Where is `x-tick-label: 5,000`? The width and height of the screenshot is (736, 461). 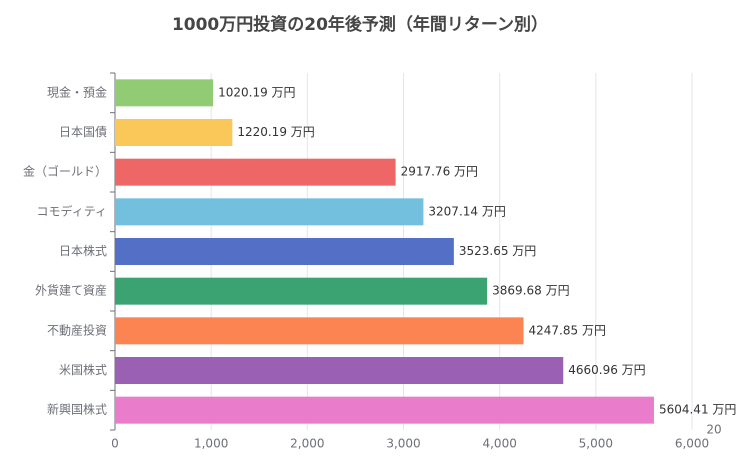
x-tick-label: 5,000 is located at coordinates (596, 444).